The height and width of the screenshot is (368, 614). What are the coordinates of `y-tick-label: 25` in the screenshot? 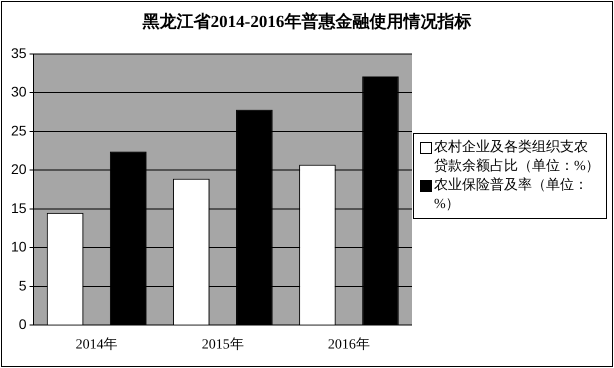 It's located at (18, 130).